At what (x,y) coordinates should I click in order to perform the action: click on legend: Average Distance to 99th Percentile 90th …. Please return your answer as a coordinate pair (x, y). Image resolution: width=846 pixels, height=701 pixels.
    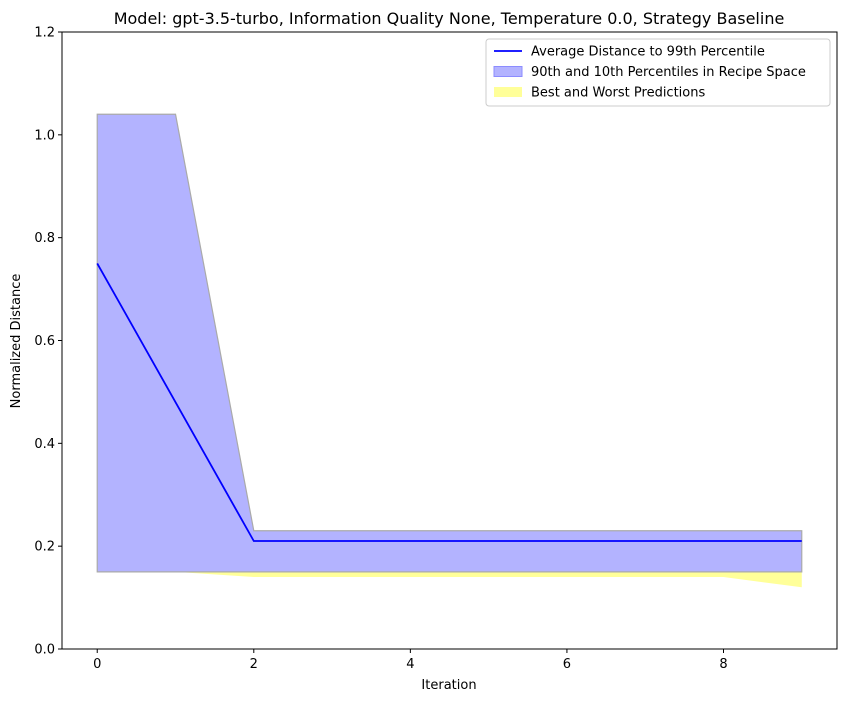
    Looking at the image, I should click on (658, 72).